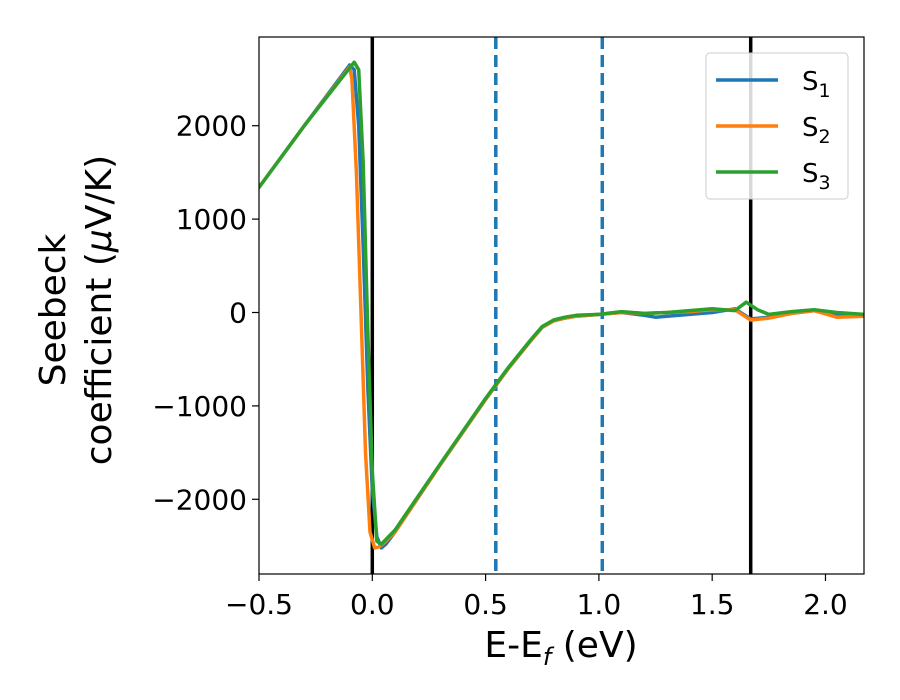  What do you see at coordinates (816, 130) in the screenshot?
I see `legend-label-2: S2` at bounding box center [816, 130].